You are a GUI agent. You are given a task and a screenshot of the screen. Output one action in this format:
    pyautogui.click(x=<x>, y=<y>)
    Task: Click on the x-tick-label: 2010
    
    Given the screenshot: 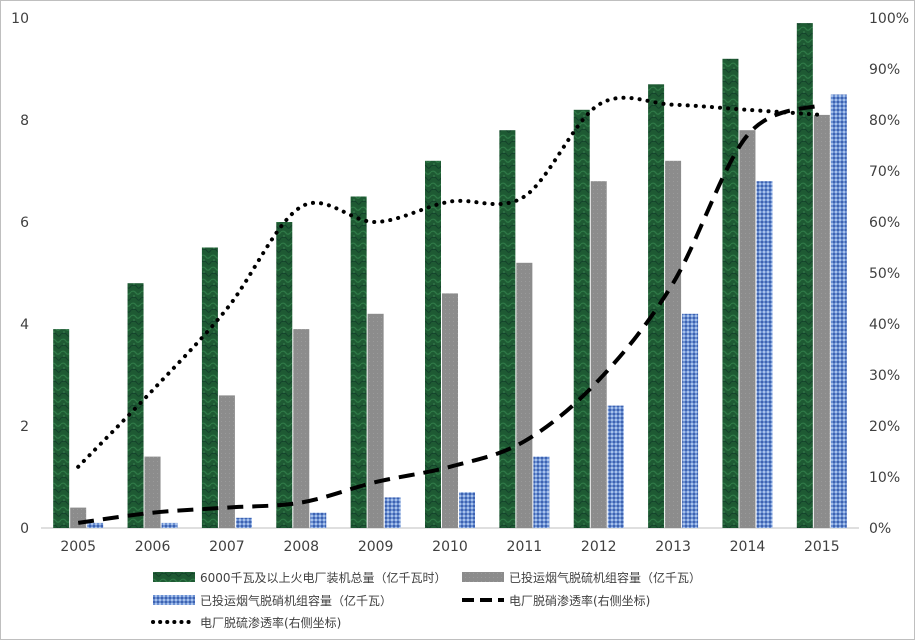 What is the action you would take?
    pyautogui.click(x=450, y=547)
    